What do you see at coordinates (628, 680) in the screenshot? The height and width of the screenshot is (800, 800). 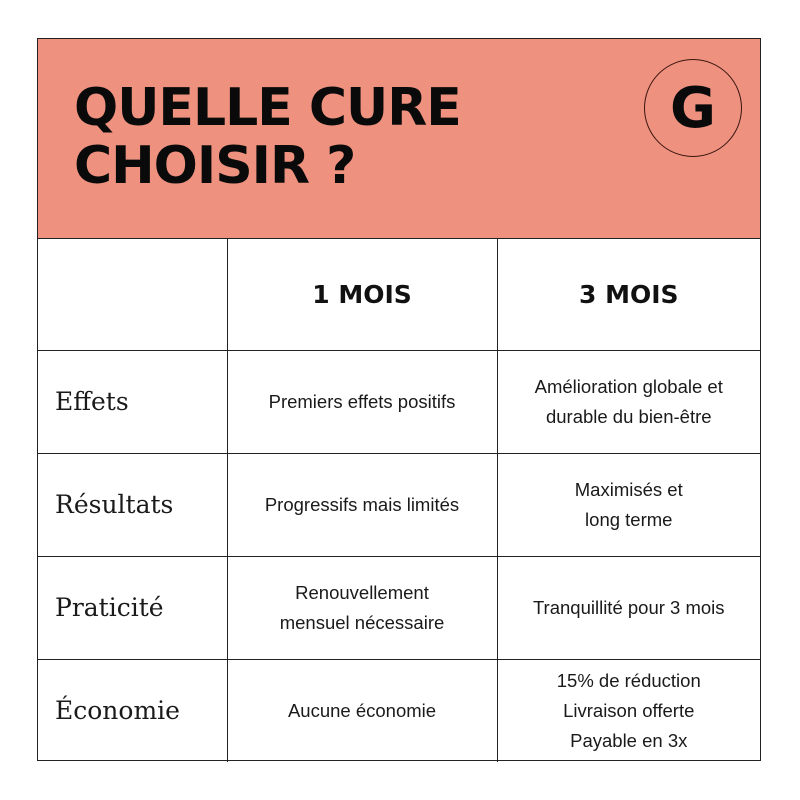 I see `cell-text: 15% de réduction` at bounding box center [628, 680].